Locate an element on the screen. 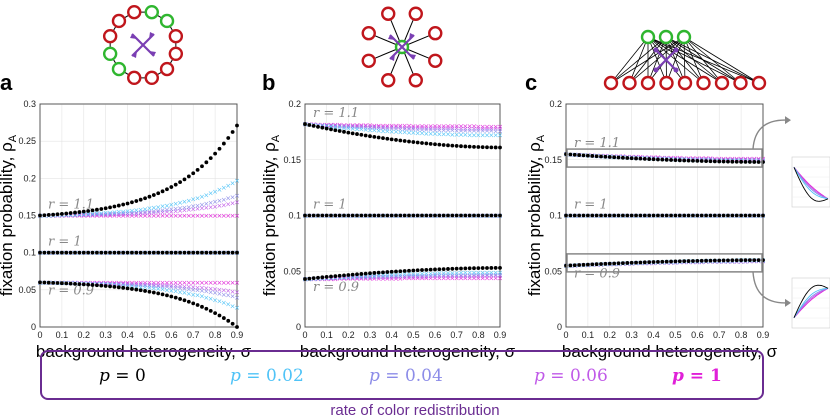  y-tick-label: 0.25 is located at coordinates (27, 141).